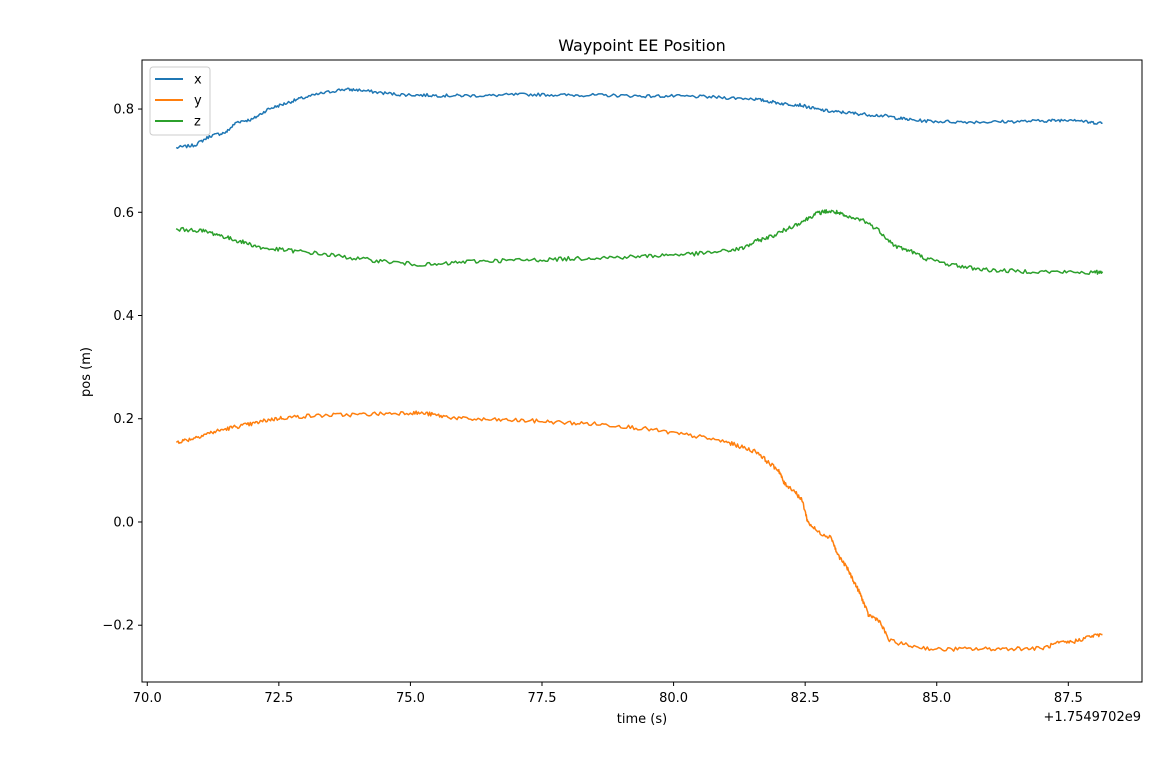 The width and height of the screenshot is (1169, 776). What do you see at coordinates (198, 101) in the screenshot?
I see `legend-label-y: y` at bounding box center [198, 101].